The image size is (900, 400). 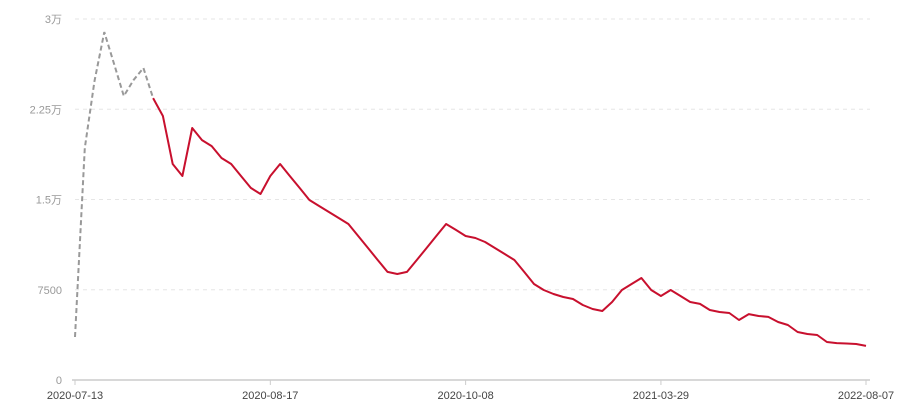 What do you see at coordinates (50, 291) in the screenshot?
I see `y-tick-label: 7500` at bounding box center [50, 291].